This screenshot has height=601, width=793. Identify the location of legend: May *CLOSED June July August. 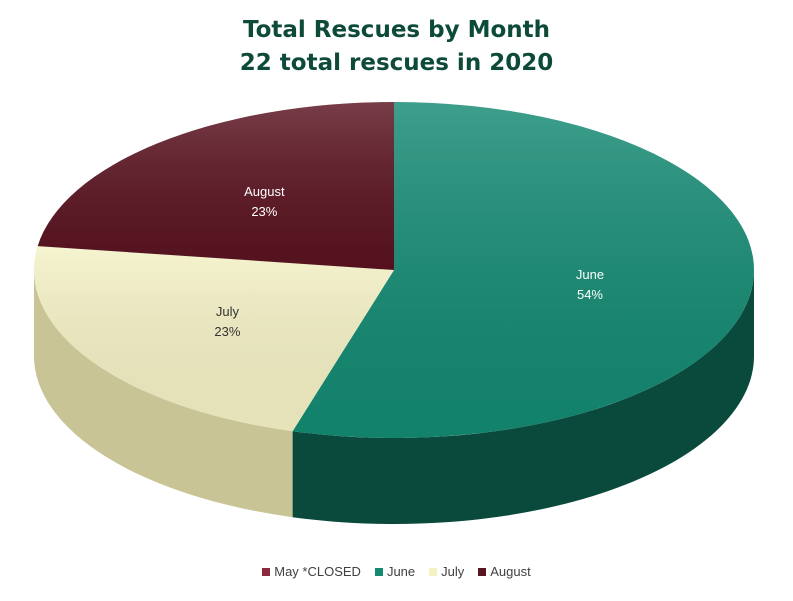
(396, 571).